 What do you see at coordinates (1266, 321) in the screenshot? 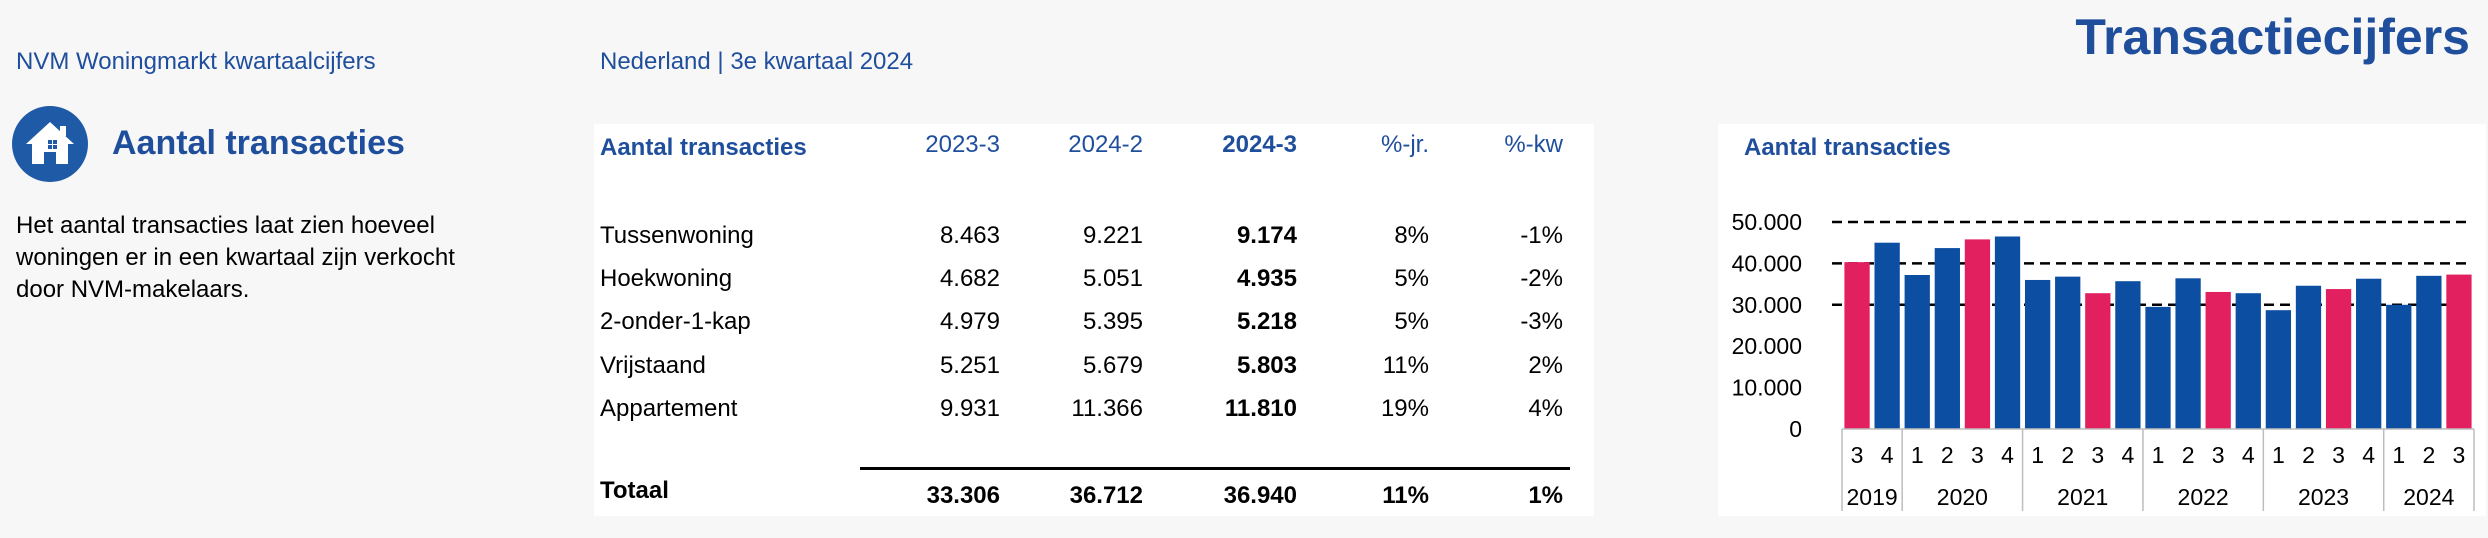
I see `table-cell: 5.218` at bounding box center [1266, 321].